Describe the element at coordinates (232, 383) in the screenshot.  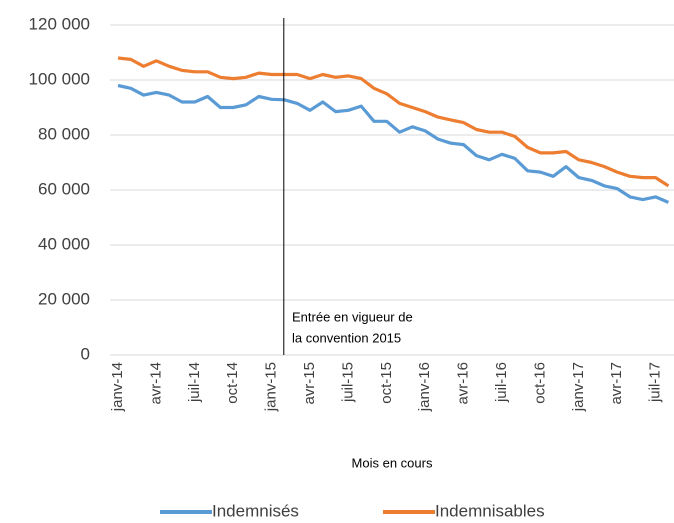
I see `x-tick-label: oct-14` at that location.